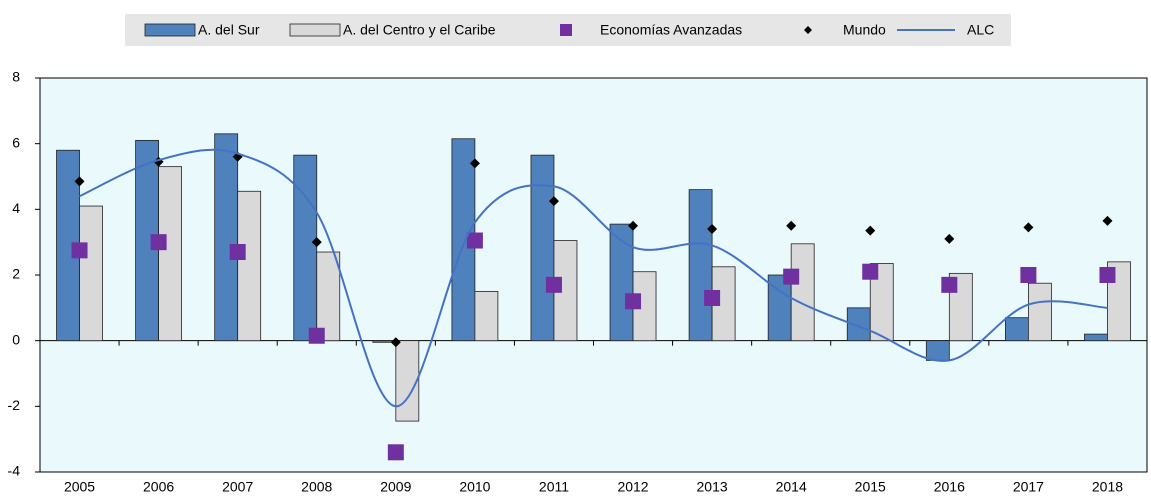  I want to click on y-tick-label: 0, so click(16, 339).